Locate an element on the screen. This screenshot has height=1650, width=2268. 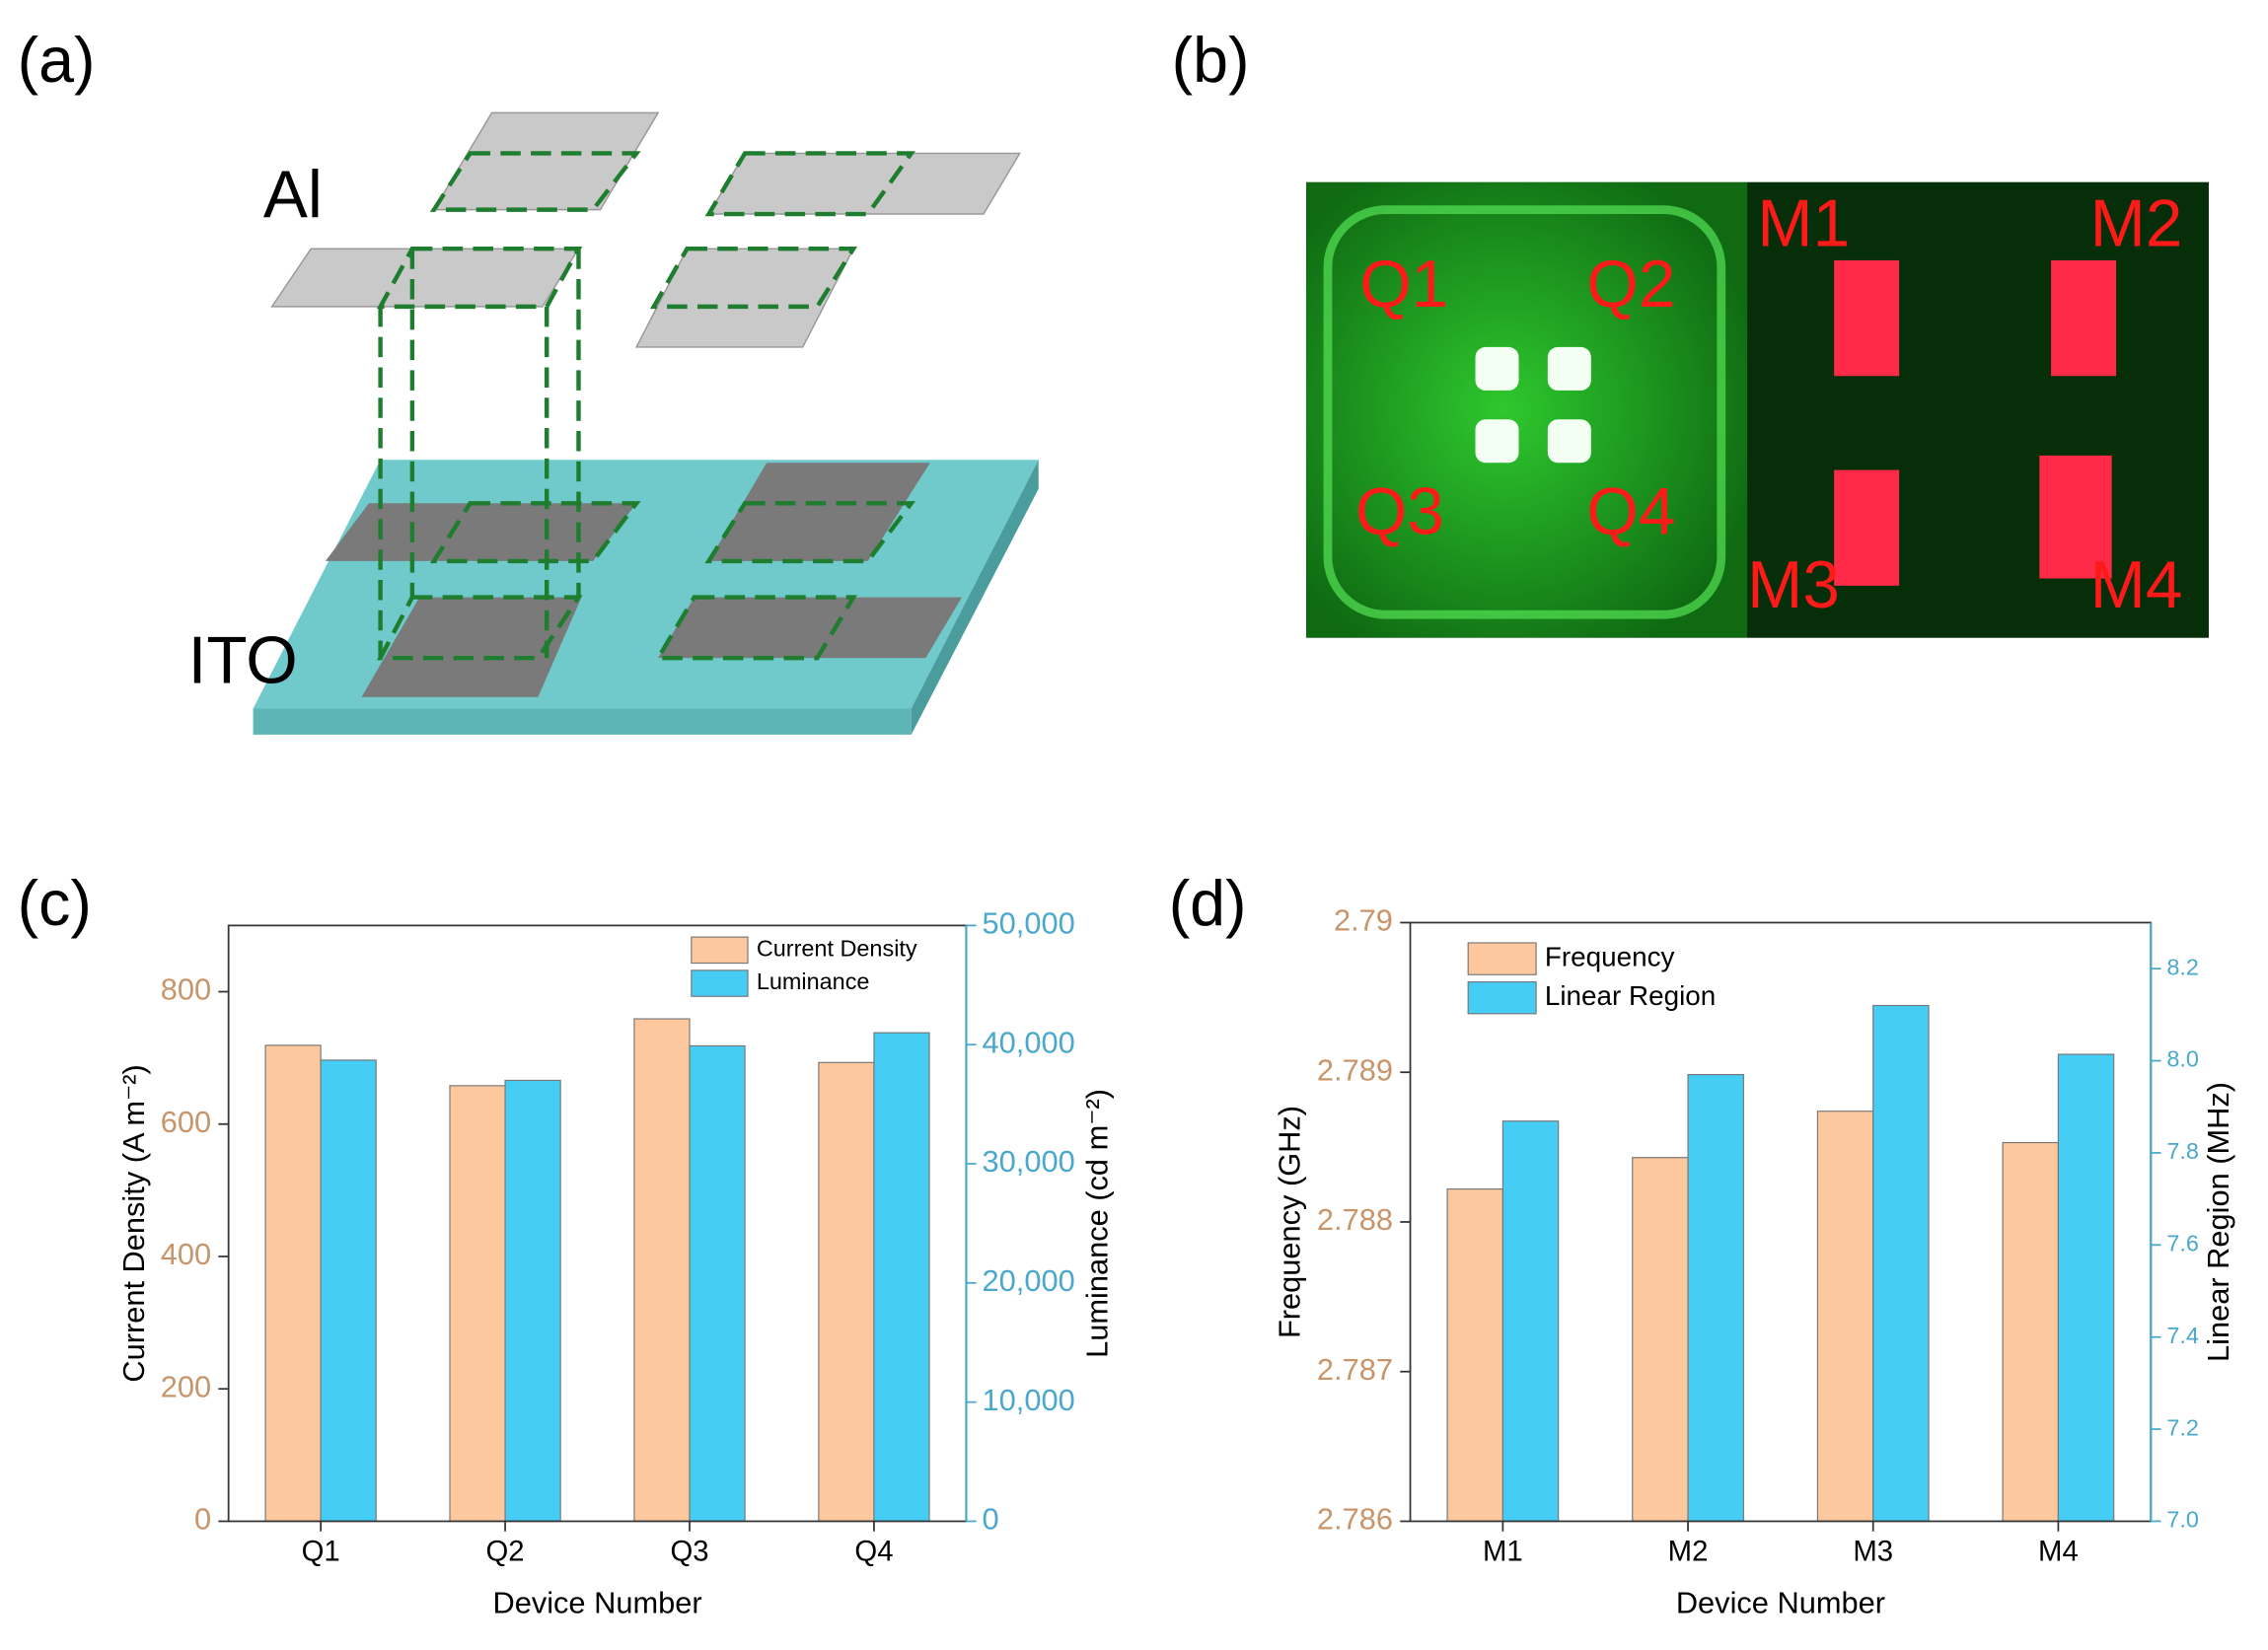
x-tick-label: M1 is located at coordinates (1503, 1551).